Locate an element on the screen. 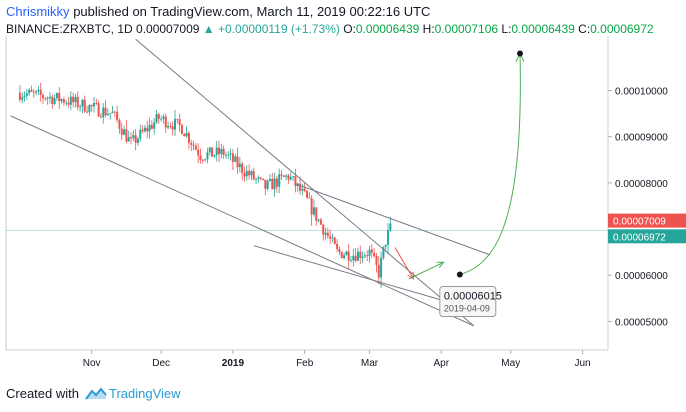 The width and height of the screenshot is (686, 412). red-projection-arrow is located at coordinates (404, 263).